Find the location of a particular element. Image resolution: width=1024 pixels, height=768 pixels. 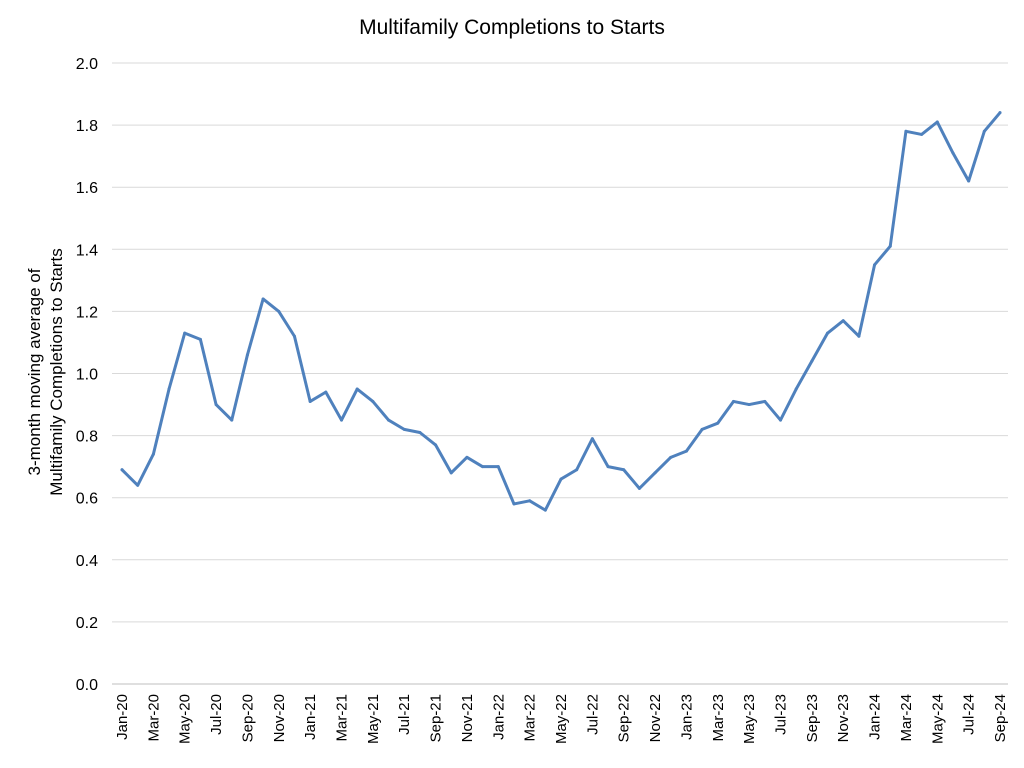

x-tick-label: Jan-20 is located at coordinates (122, 717).